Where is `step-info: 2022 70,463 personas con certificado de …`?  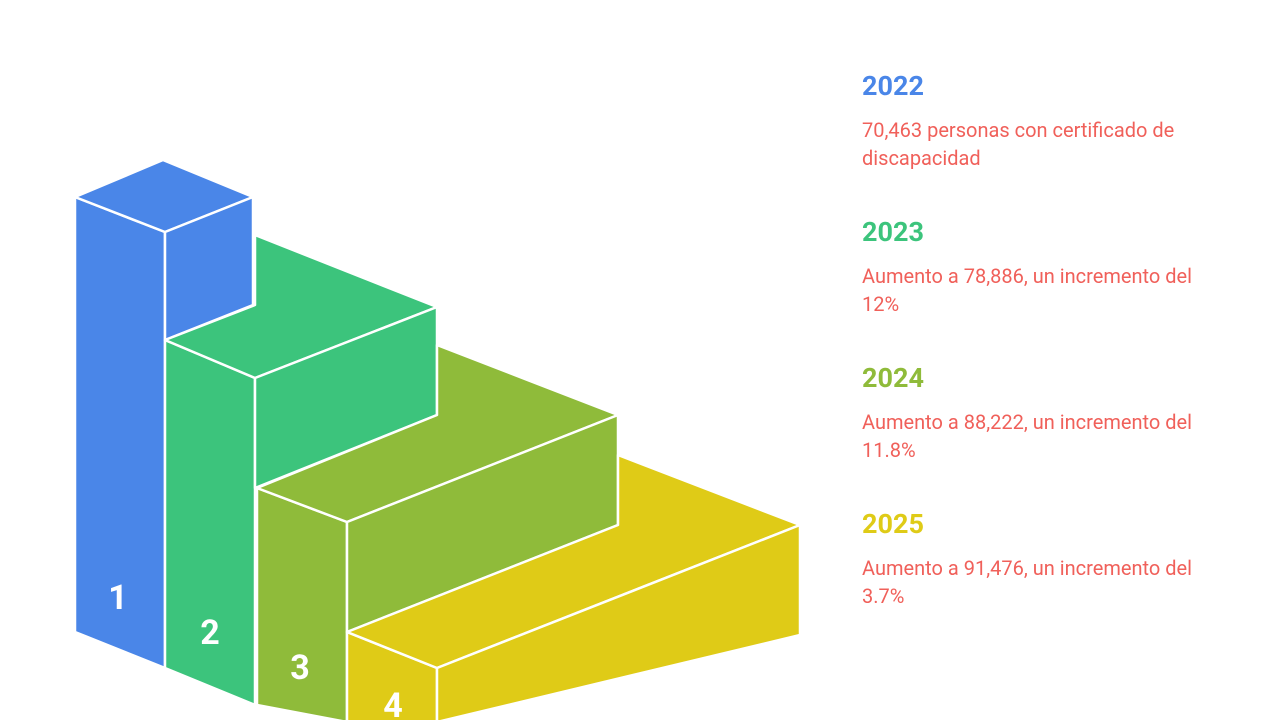
step-info: 2022 70,463 personas con certificado de … is located at coordinates (1037, 121).